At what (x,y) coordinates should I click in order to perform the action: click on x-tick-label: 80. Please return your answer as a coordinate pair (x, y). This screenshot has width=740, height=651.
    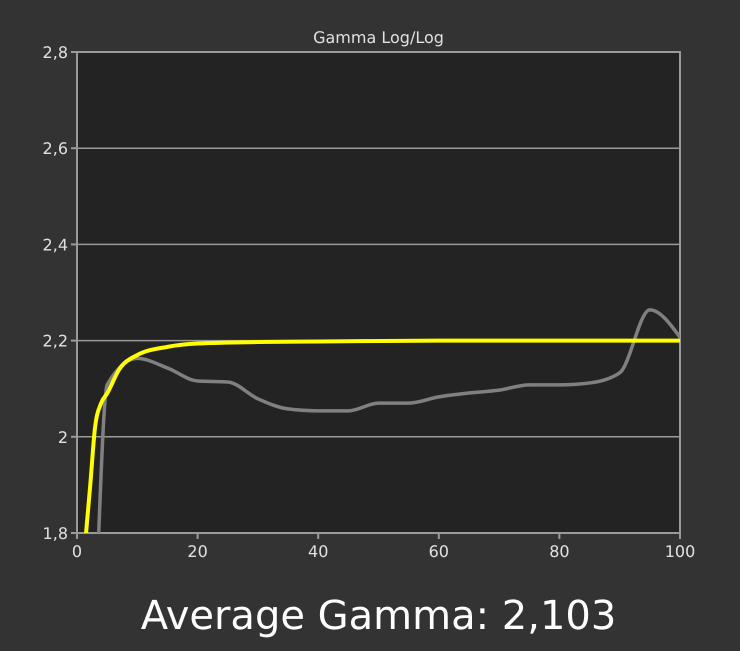
    Looking at the image, I should click on (559, 551).